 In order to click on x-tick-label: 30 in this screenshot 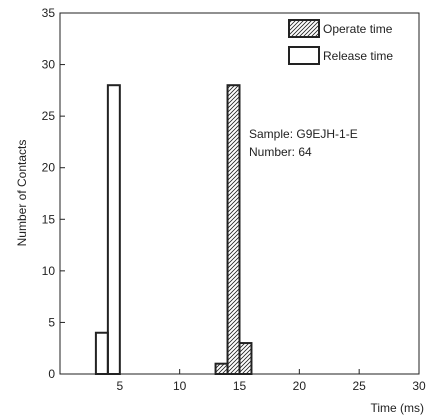, I will do `click(419, 386)`.